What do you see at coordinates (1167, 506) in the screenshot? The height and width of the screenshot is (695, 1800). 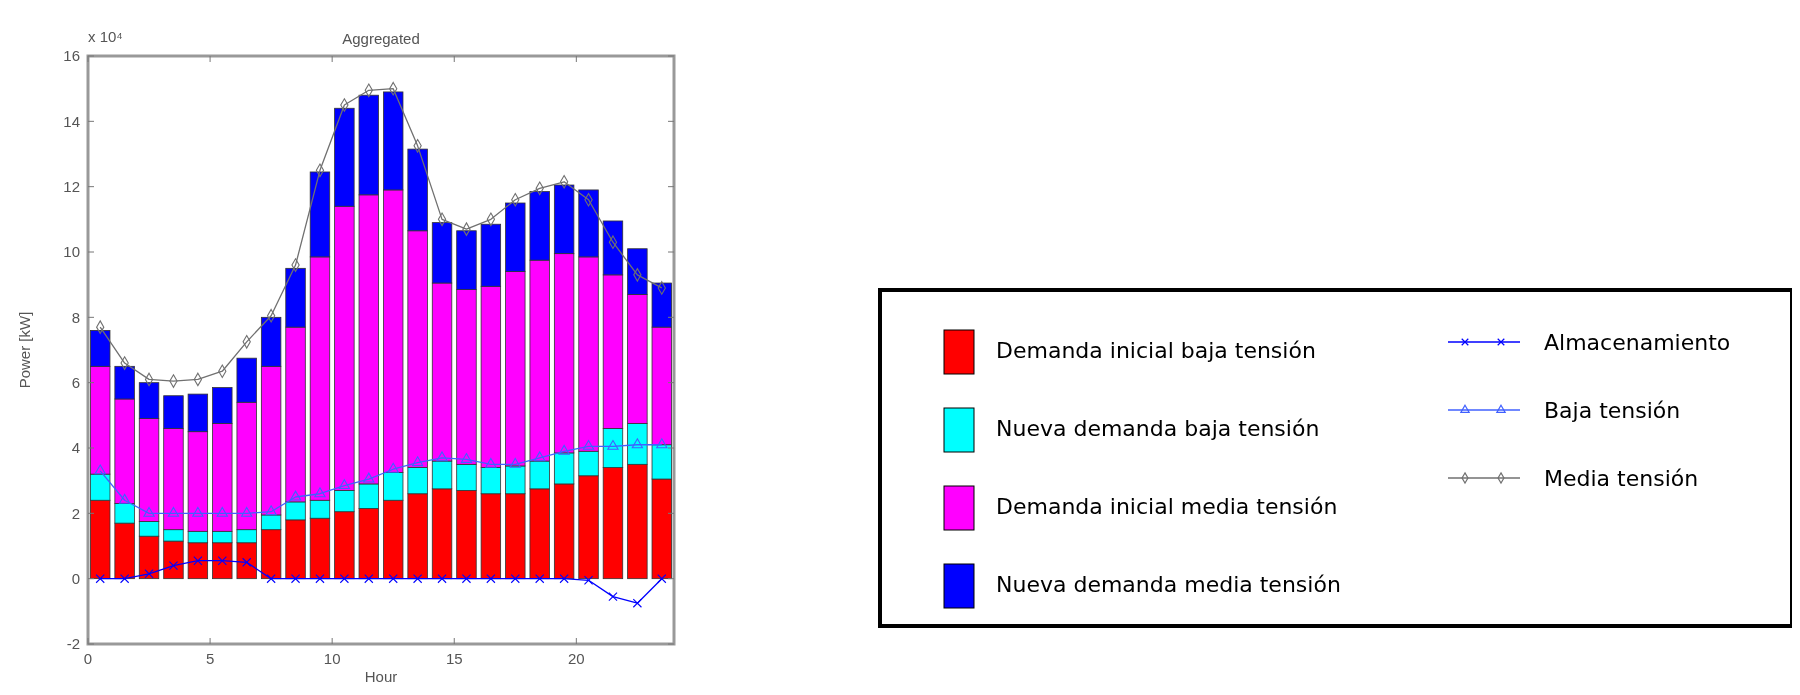 I see `legend-label: Demanda inicial media tensión` at bounding box center [1167, 506].